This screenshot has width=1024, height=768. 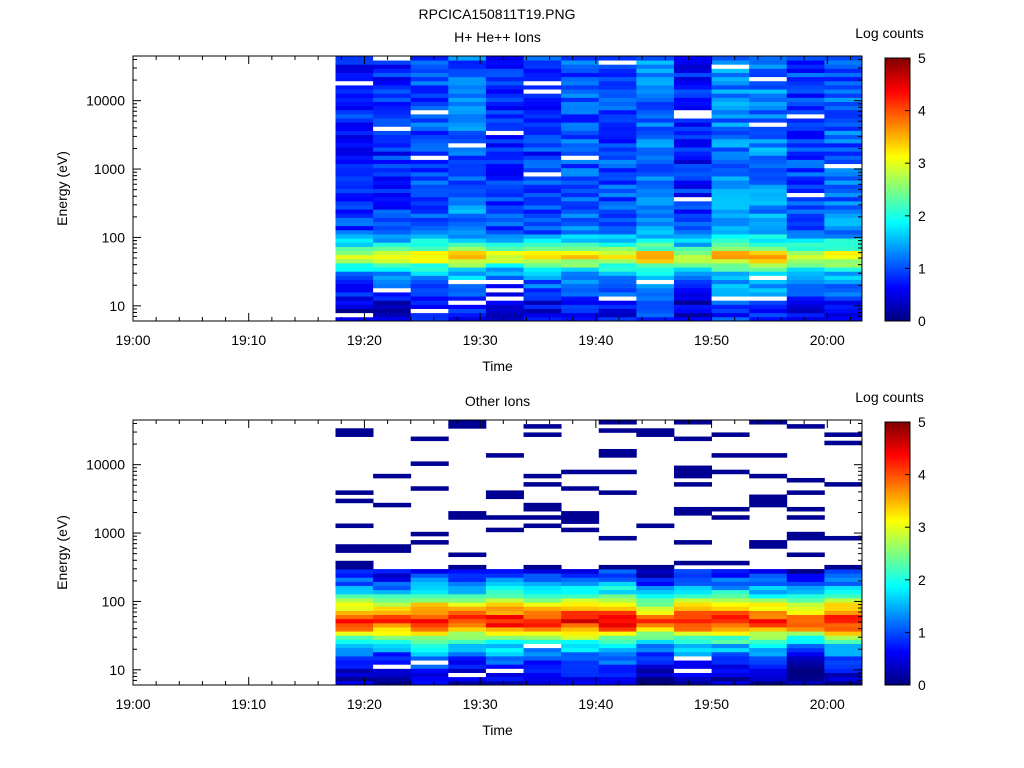 What do you see at coordinates (922, 475) in the screenshot?
I see `colorbar-tick-label: 4` at bounding box center [922, 475].